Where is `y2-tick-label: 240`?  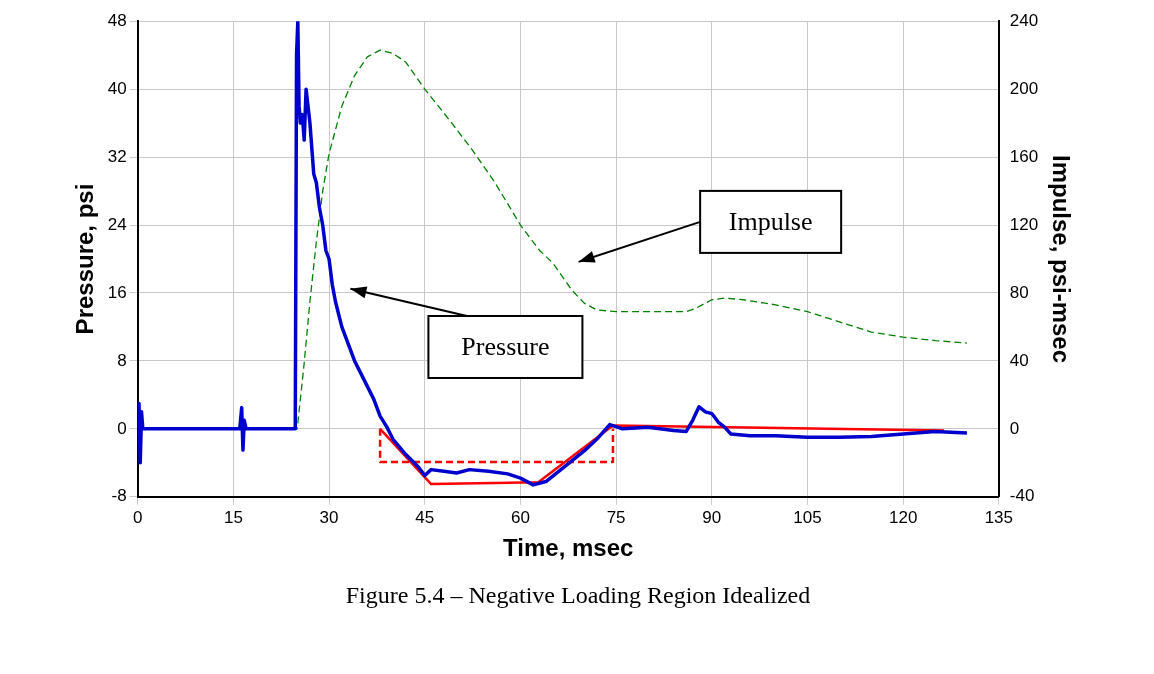
y2-tick-label: 240 is located at coordinates (1024, 20).